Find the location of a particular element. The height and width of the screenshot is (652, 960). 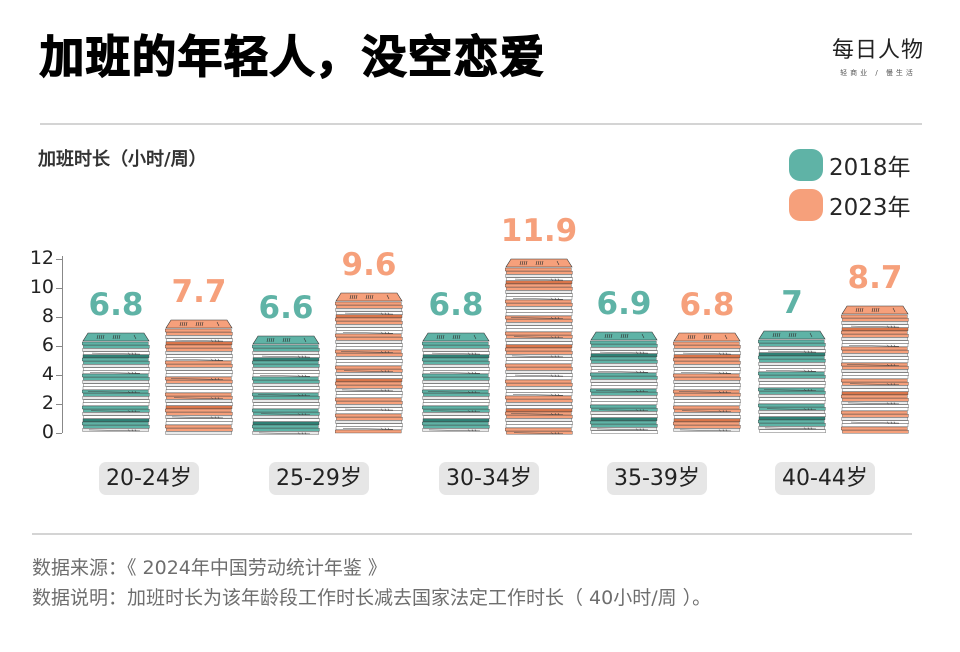

y-axis-title: 加班时长（小时/周） is located at coordinates (122, 159).